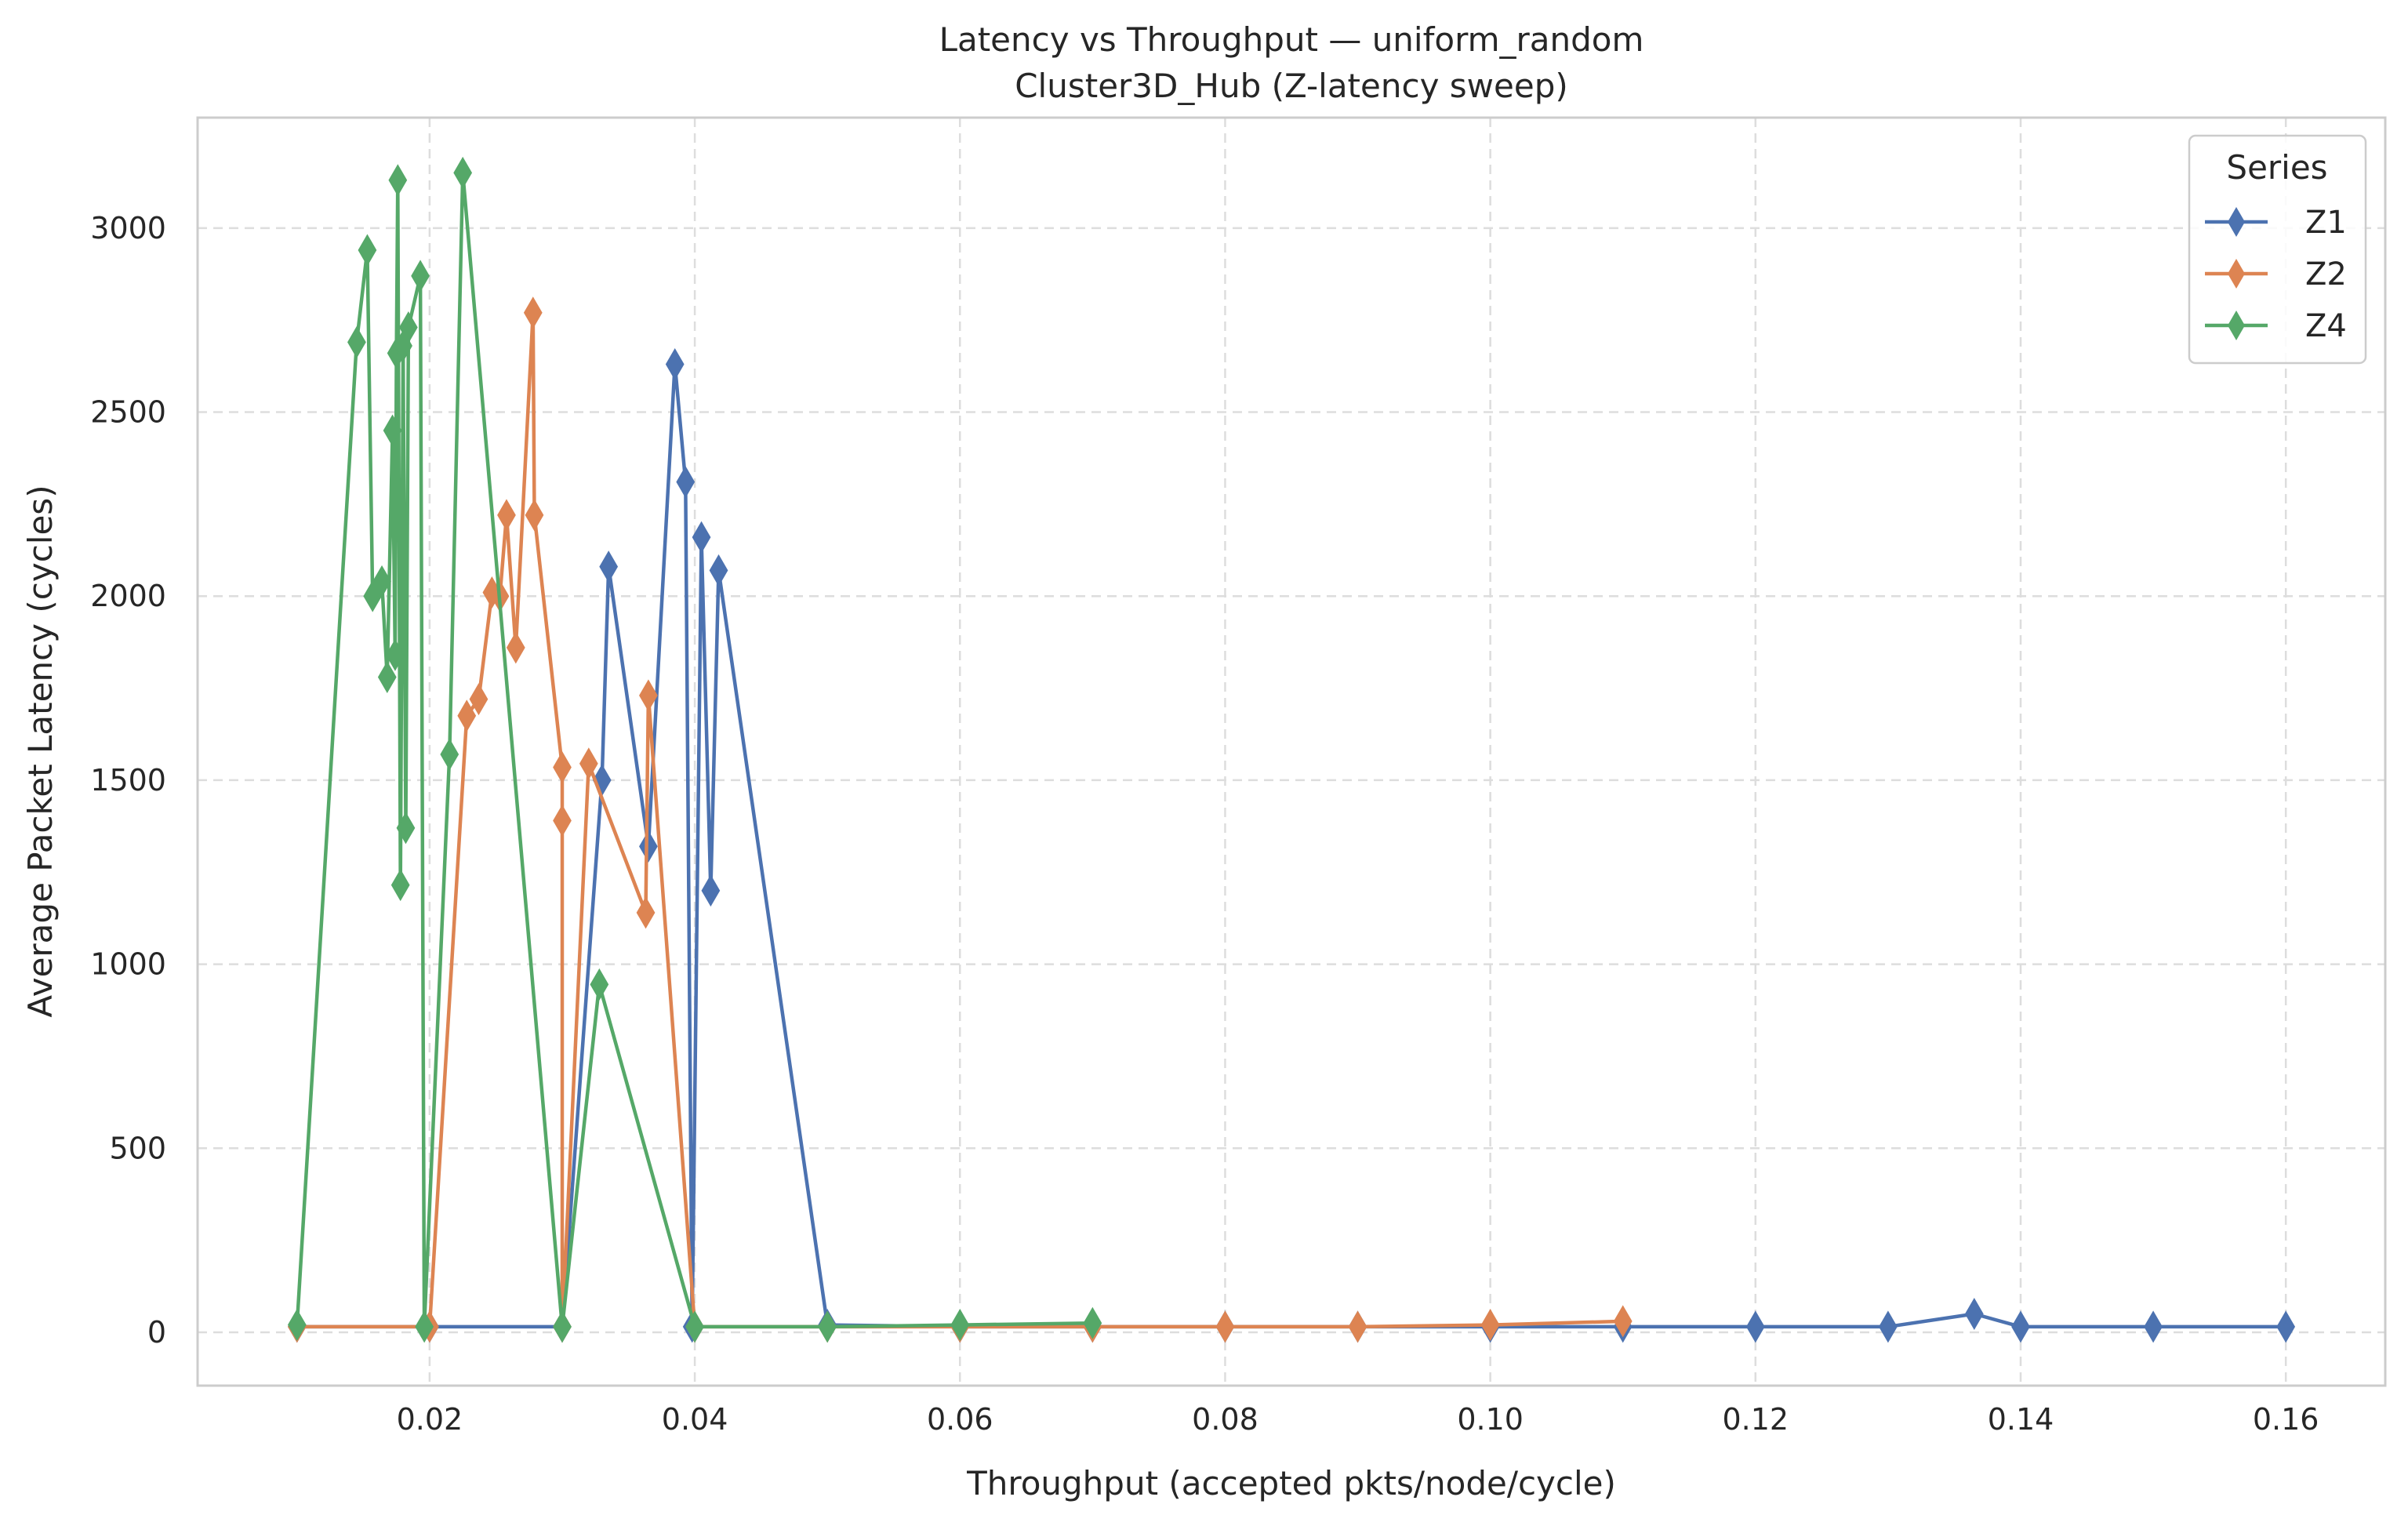 This screenshot has height=1526, width=2408. Describe the element at coordinates (2276, 167) in the screenshot. I see `legend-title: Series` at that location.